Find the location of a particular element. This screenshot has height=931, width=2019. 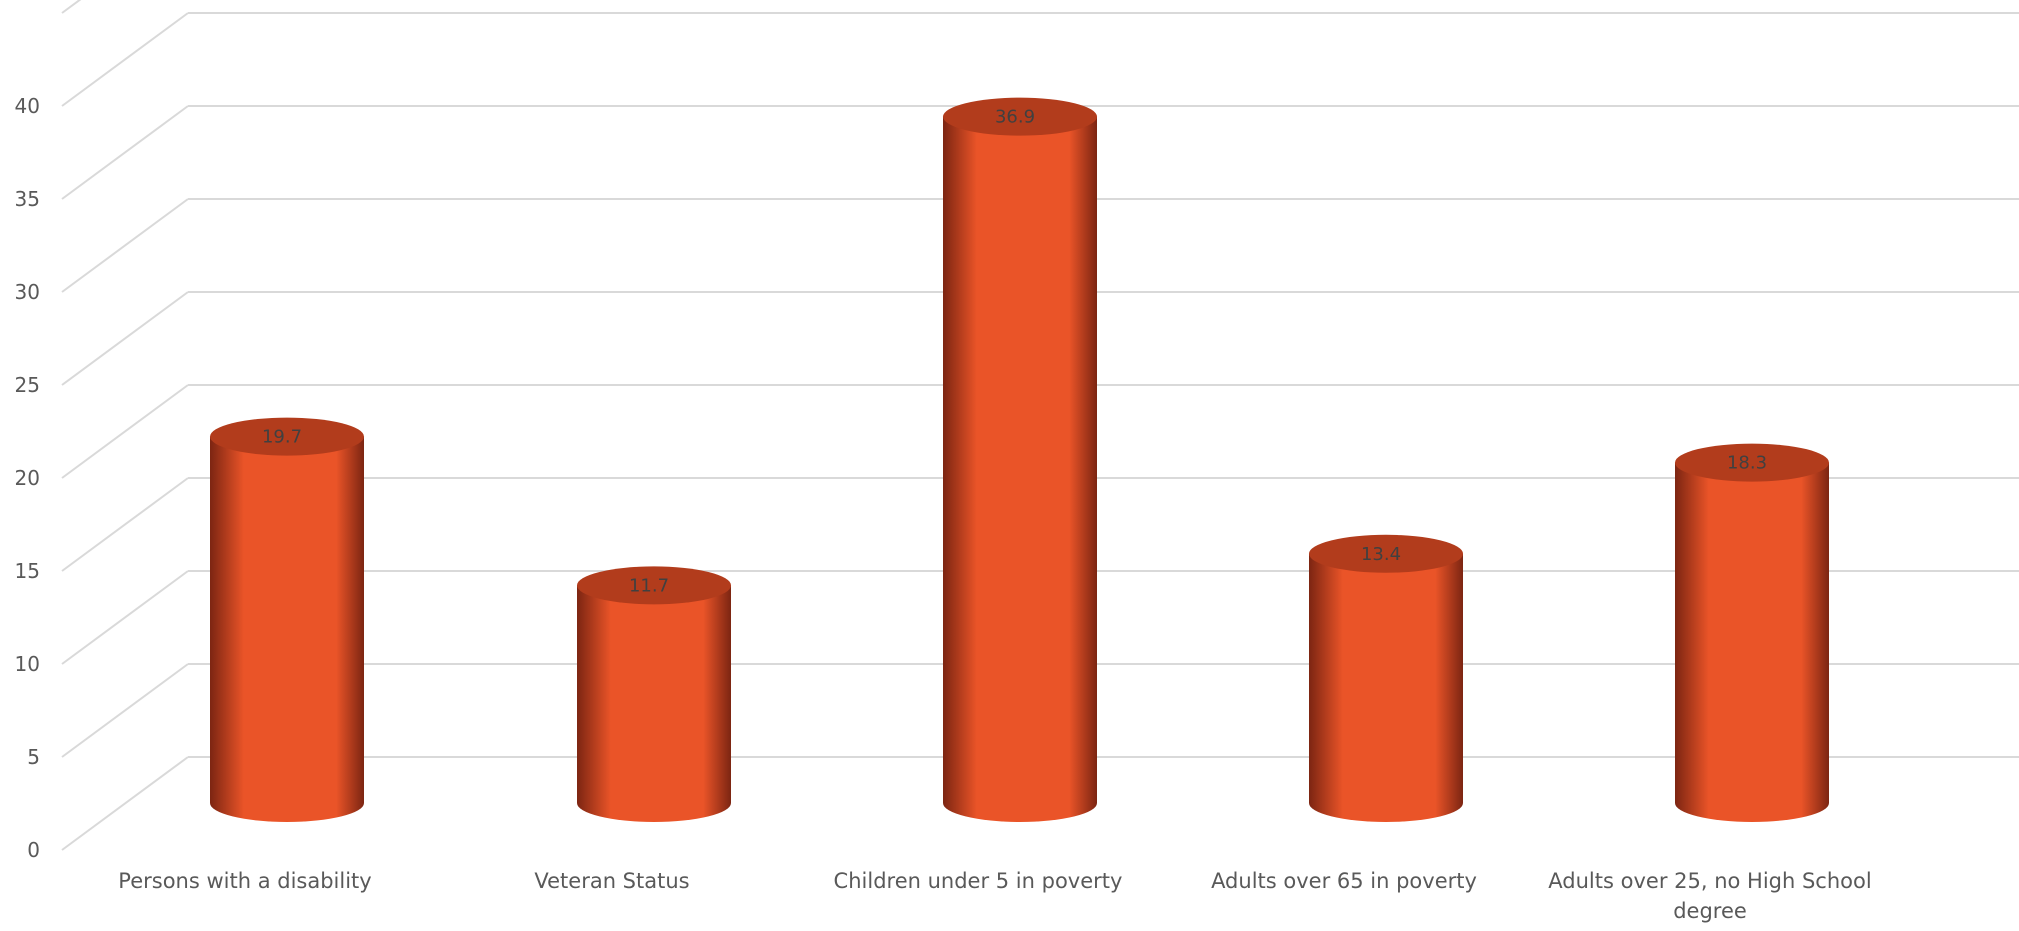

bar-3: 36.9 is located at coordinates (1020, 459).